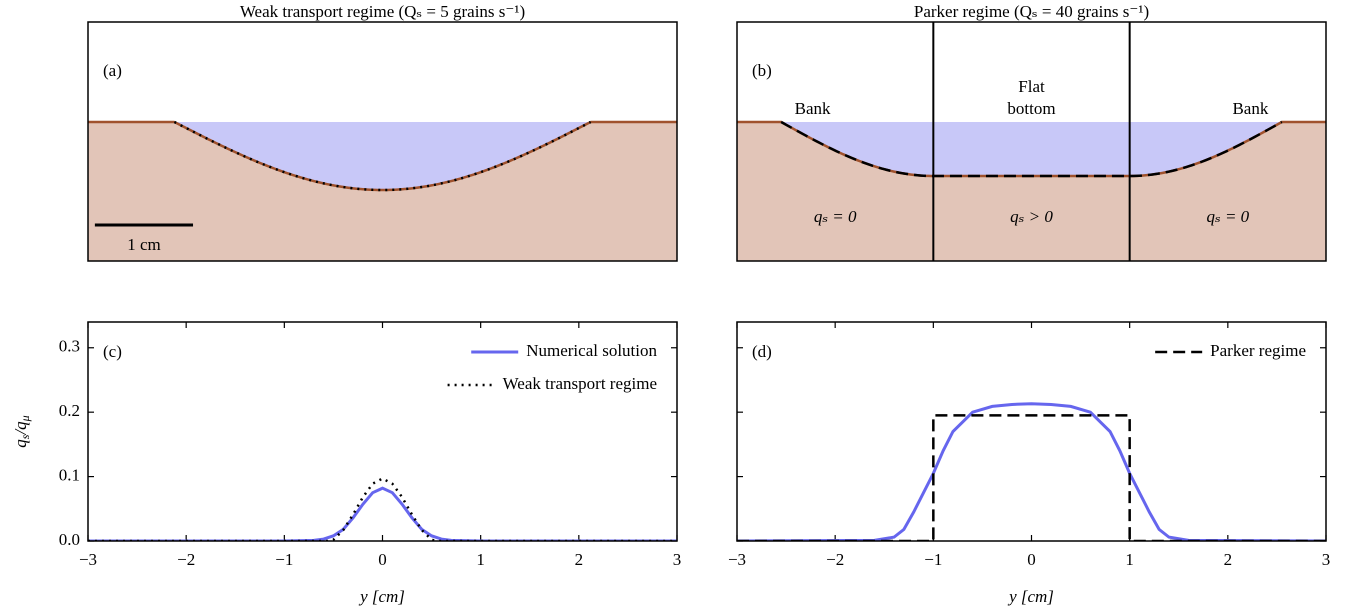 This screenshot has width=1346, height=614. What do you see at coordinates (762, 351) in the screenshot?
I see `panel-label: (d)` at bounding box center [762, 351].